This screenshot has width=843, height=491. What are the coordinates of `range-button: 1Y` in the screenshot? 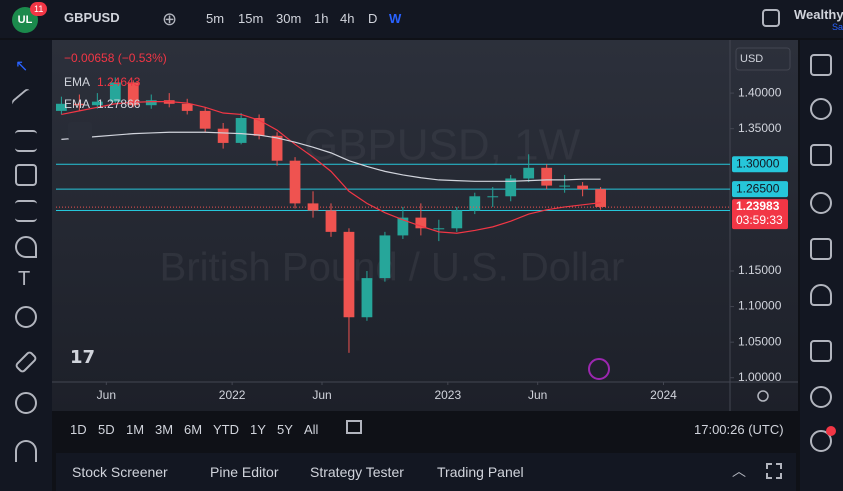 It's located at (258, 429).